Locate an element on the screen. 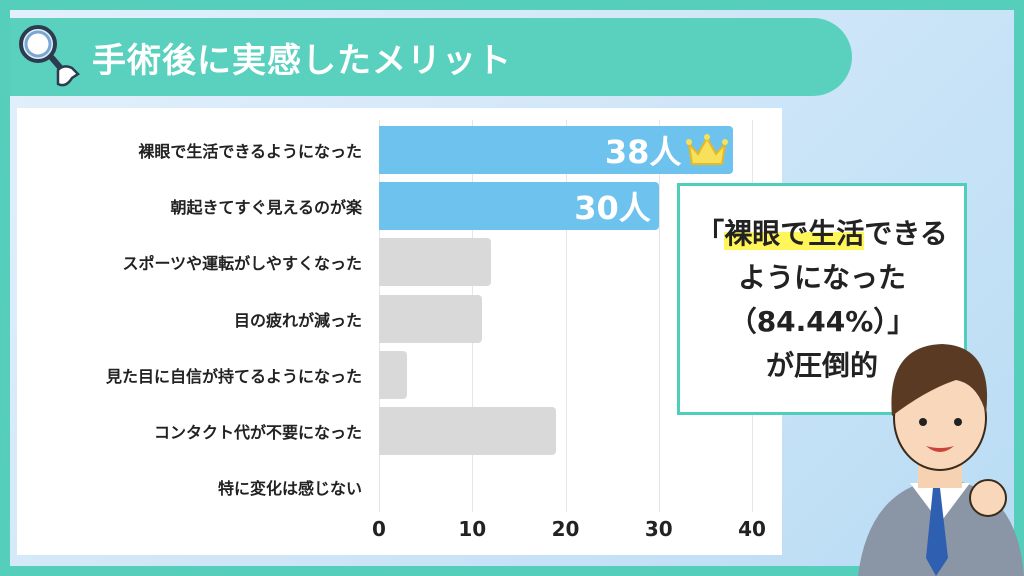 The height and width of the screenshot is (576, 1024). callout-text: できる is located at coordinates (906, 233).